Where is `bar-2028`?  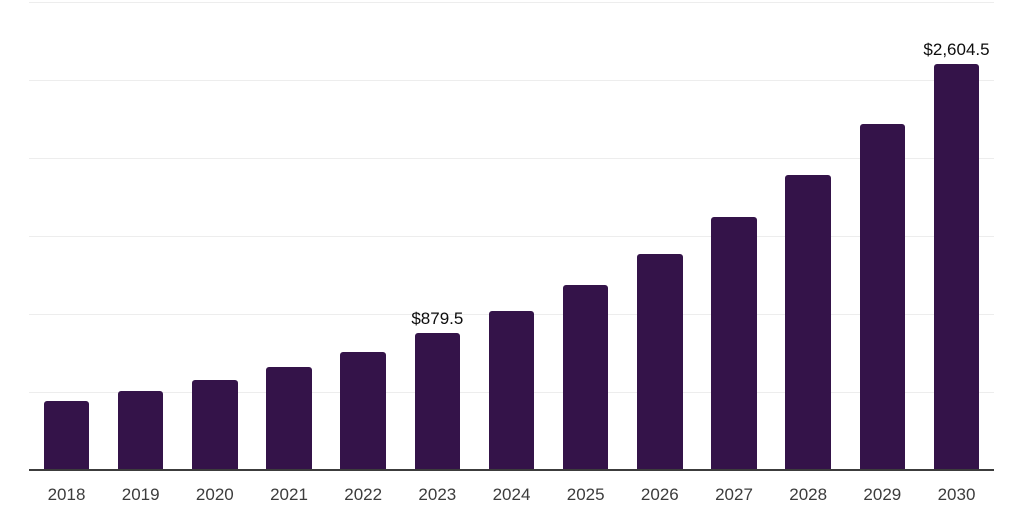 bar-2028 is located at coordinates (808, 322).